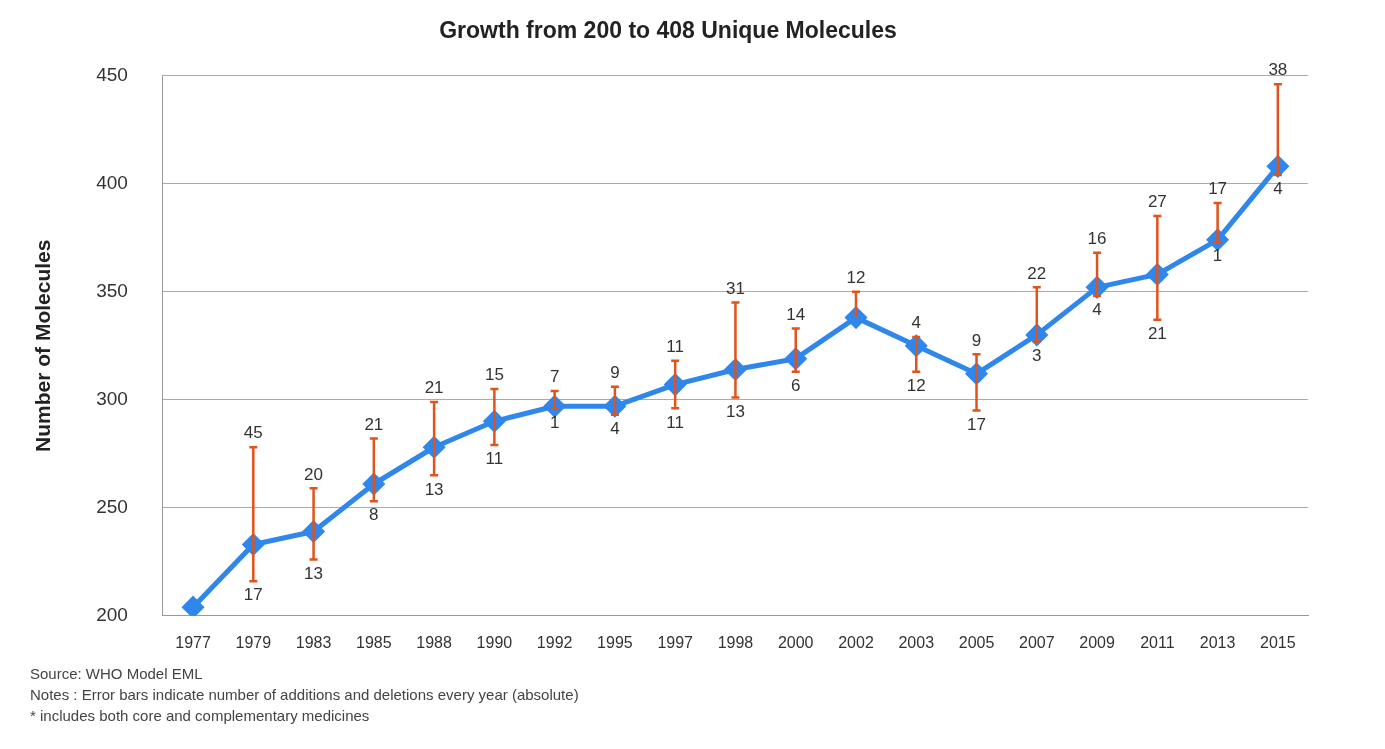  I want to click on annotation: 7, so click(554, 377).